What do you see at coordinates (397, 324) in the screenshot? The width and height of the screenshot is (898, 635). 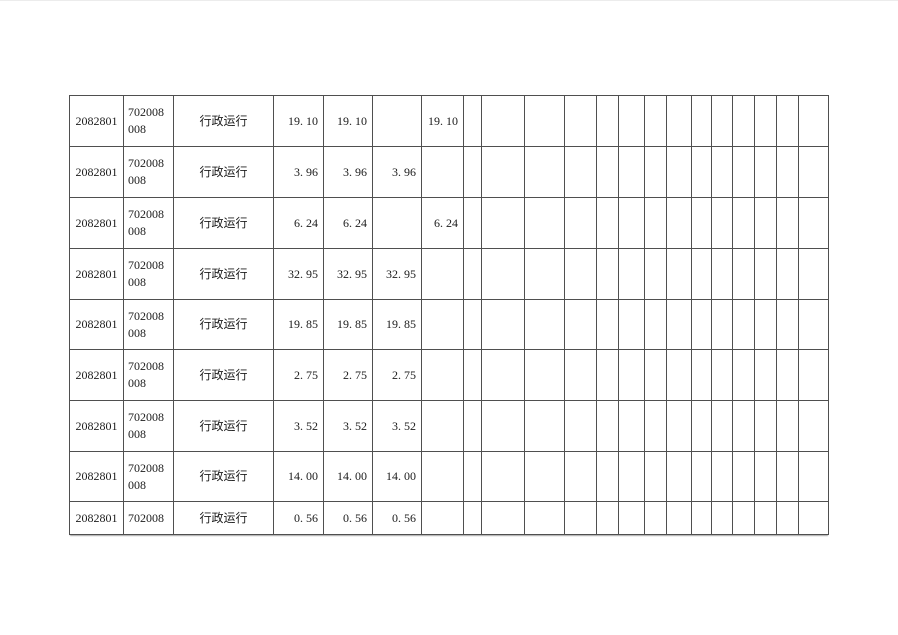 I see `table-cell: 19. 85` at bounding box center [397, 324].